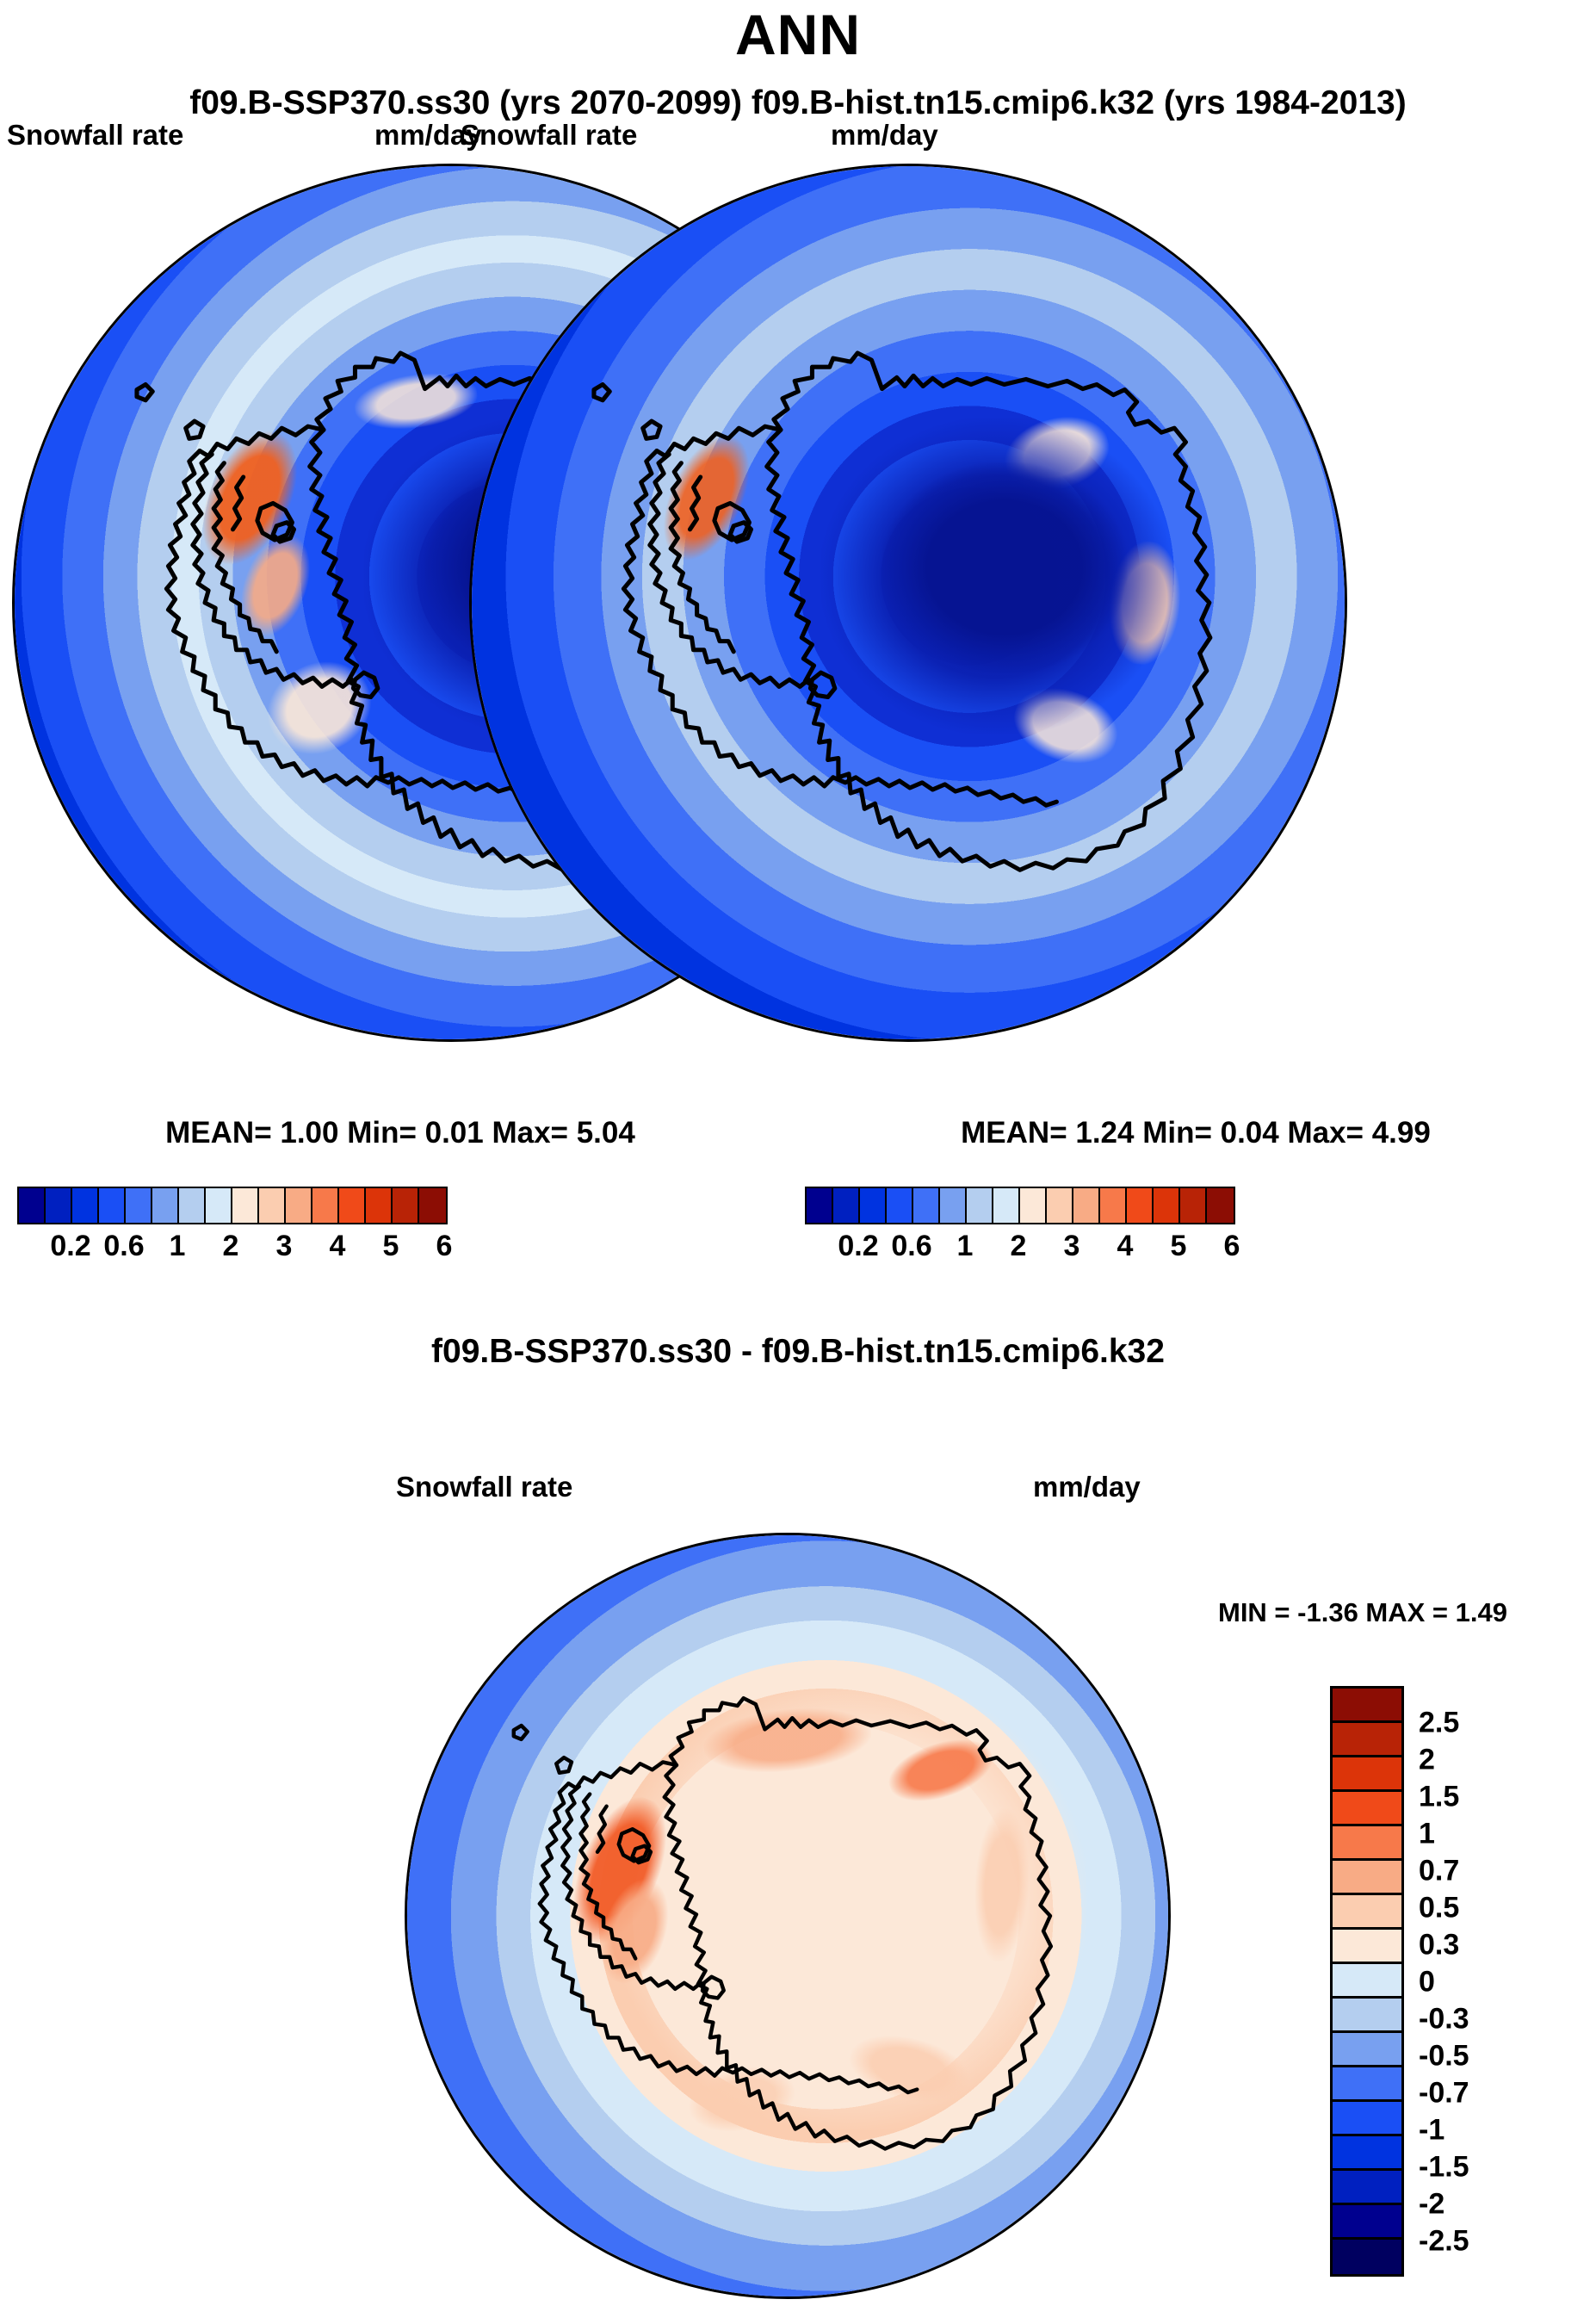 The width and height of the screenshot is (1596, 2318). I want to click on colorbar-tick-label: 0.5, so click(1439, 1907).